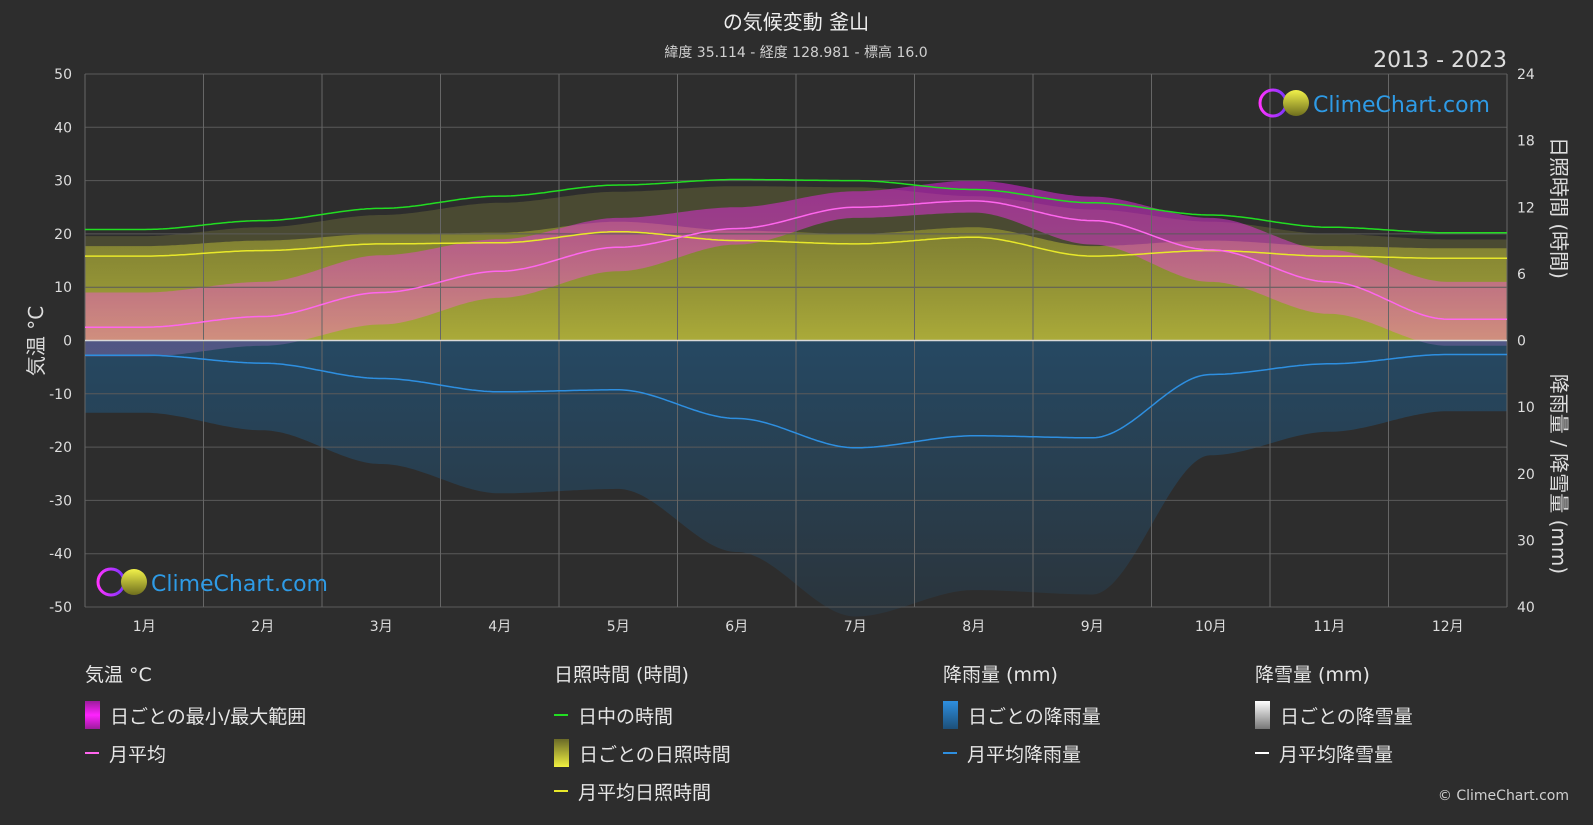 This screenshot has width=1593, height=825. I want to click on legend-item-temp-range: 日ごとの最小/最大範囲, so click(195, 715).